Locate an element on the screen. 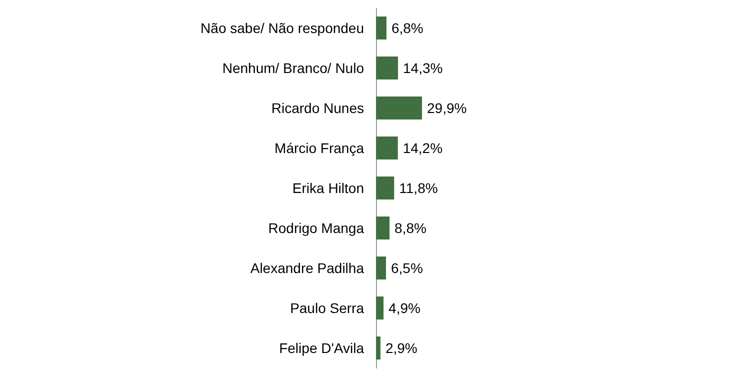 This screenshot has height=386, width=750. y-tick-label: Nenhum/ Branco/ Nulo is located at coordinates (293, 68).